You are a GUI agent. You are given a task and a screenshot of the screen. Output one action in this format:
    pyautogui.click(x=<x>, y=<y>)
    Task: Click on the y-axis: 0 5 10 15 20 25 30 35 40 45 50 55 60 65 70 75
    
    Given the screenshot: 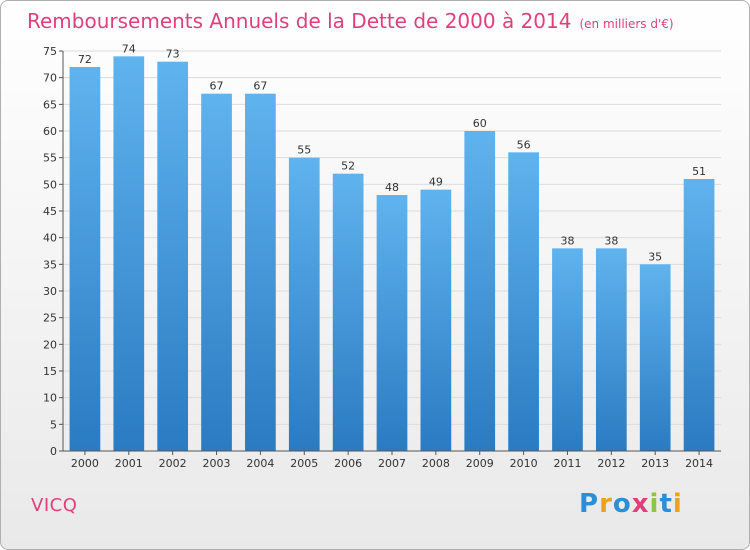 What is the action you would take?
    pyautogui.click(x=53, y=251)
    